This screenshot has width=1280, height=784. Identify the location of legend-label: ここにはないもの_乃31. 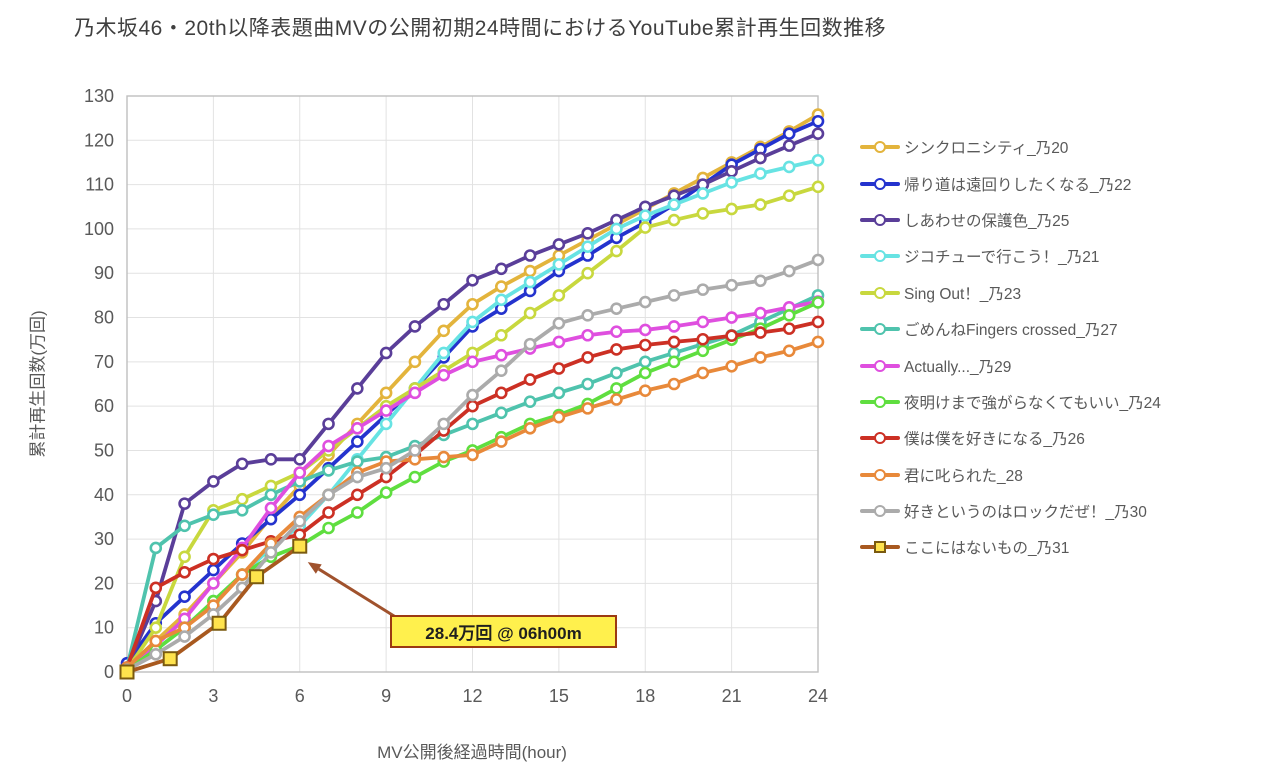
(987, 549).